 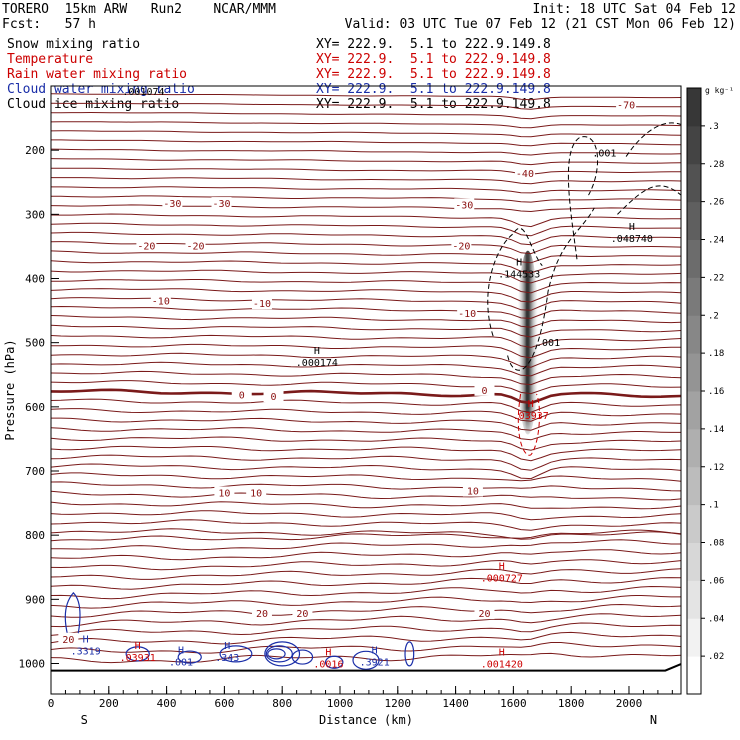 I want to click on field-name-temperature: Temperature, so click(x=50, y=59).